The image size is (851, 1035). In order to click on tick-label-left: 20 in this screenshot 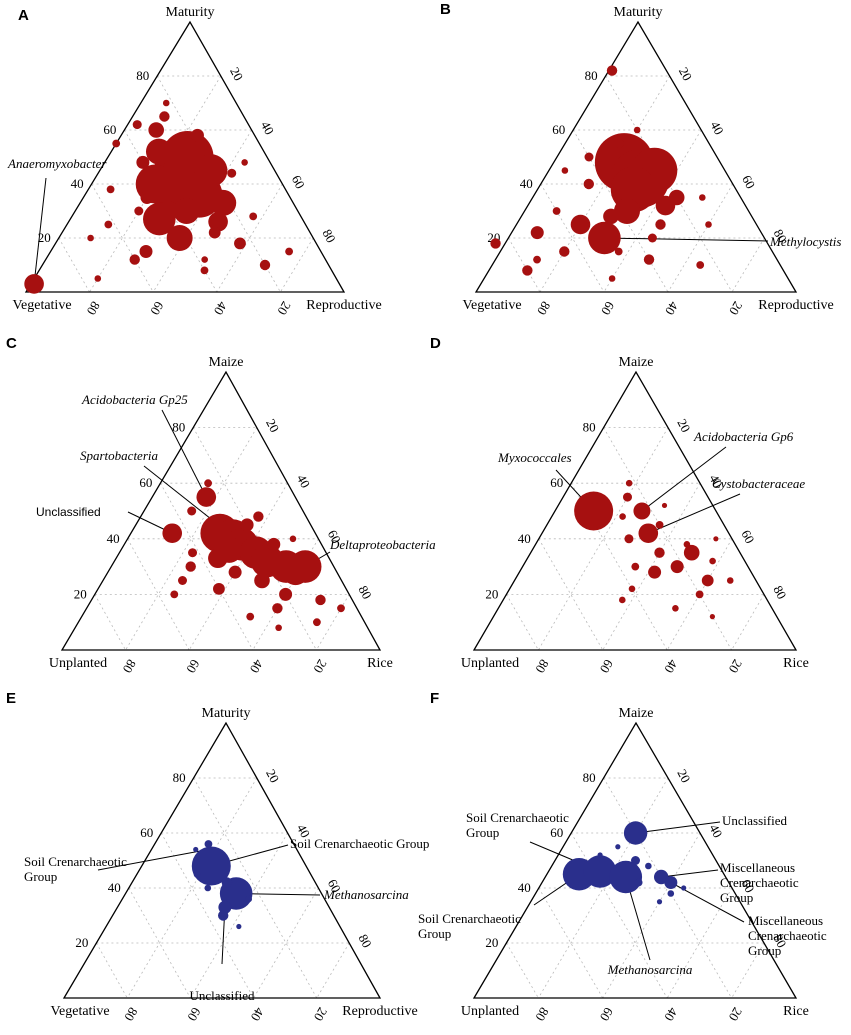, I will do `click(44, 237)`.